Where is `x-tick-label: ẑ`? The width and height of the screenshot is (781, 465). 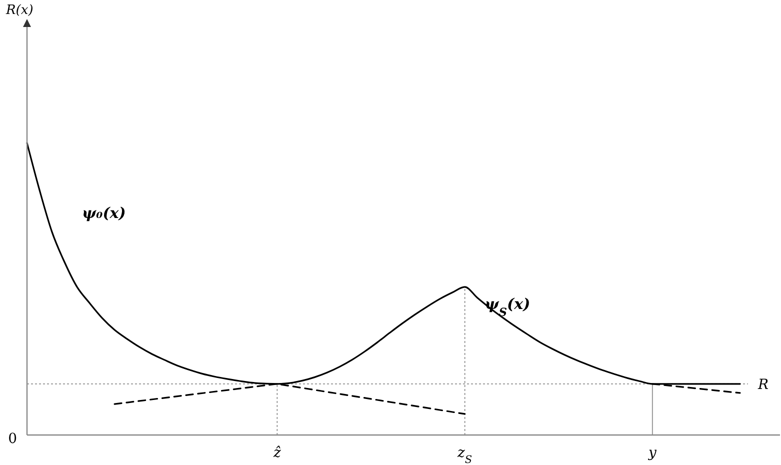 x-tick-label: ẑ is located at coordinates (277, 453).